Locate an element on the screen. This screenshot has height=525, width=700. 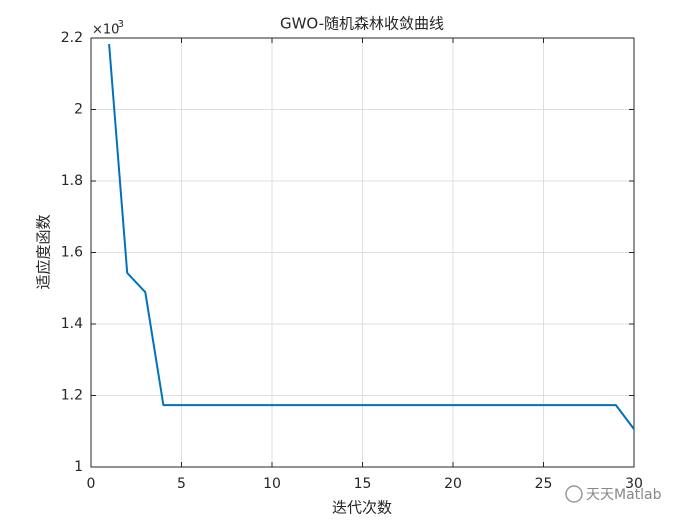
watermark: 天天Matlab is located at coordinates (624, 495).